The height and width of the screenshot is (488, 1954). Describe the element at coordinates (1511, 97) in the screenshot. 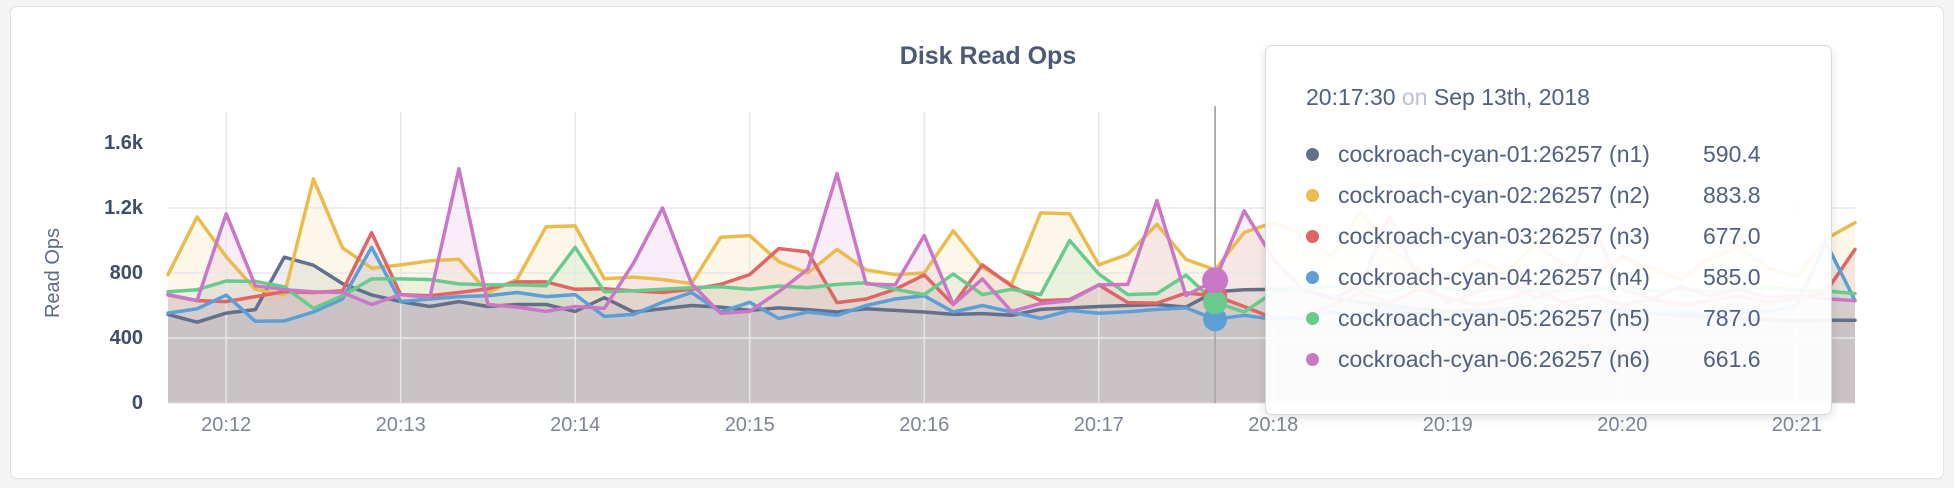

I see `tooltip-date: Sep 13th, 2018` at that location.